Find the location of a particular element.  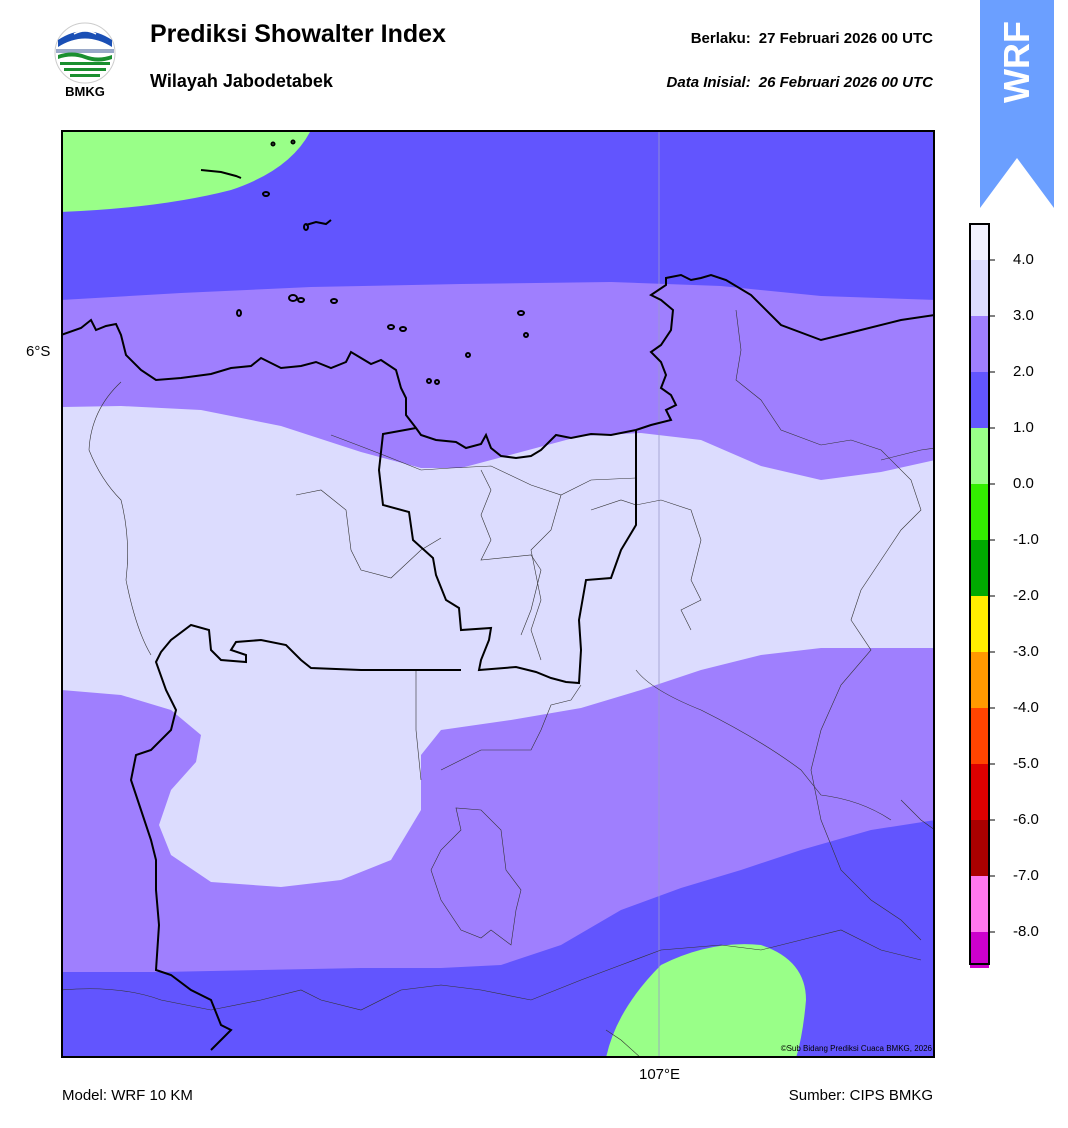

colorbar-tick-label: -2.0 is located at coordinates (1026, 595).